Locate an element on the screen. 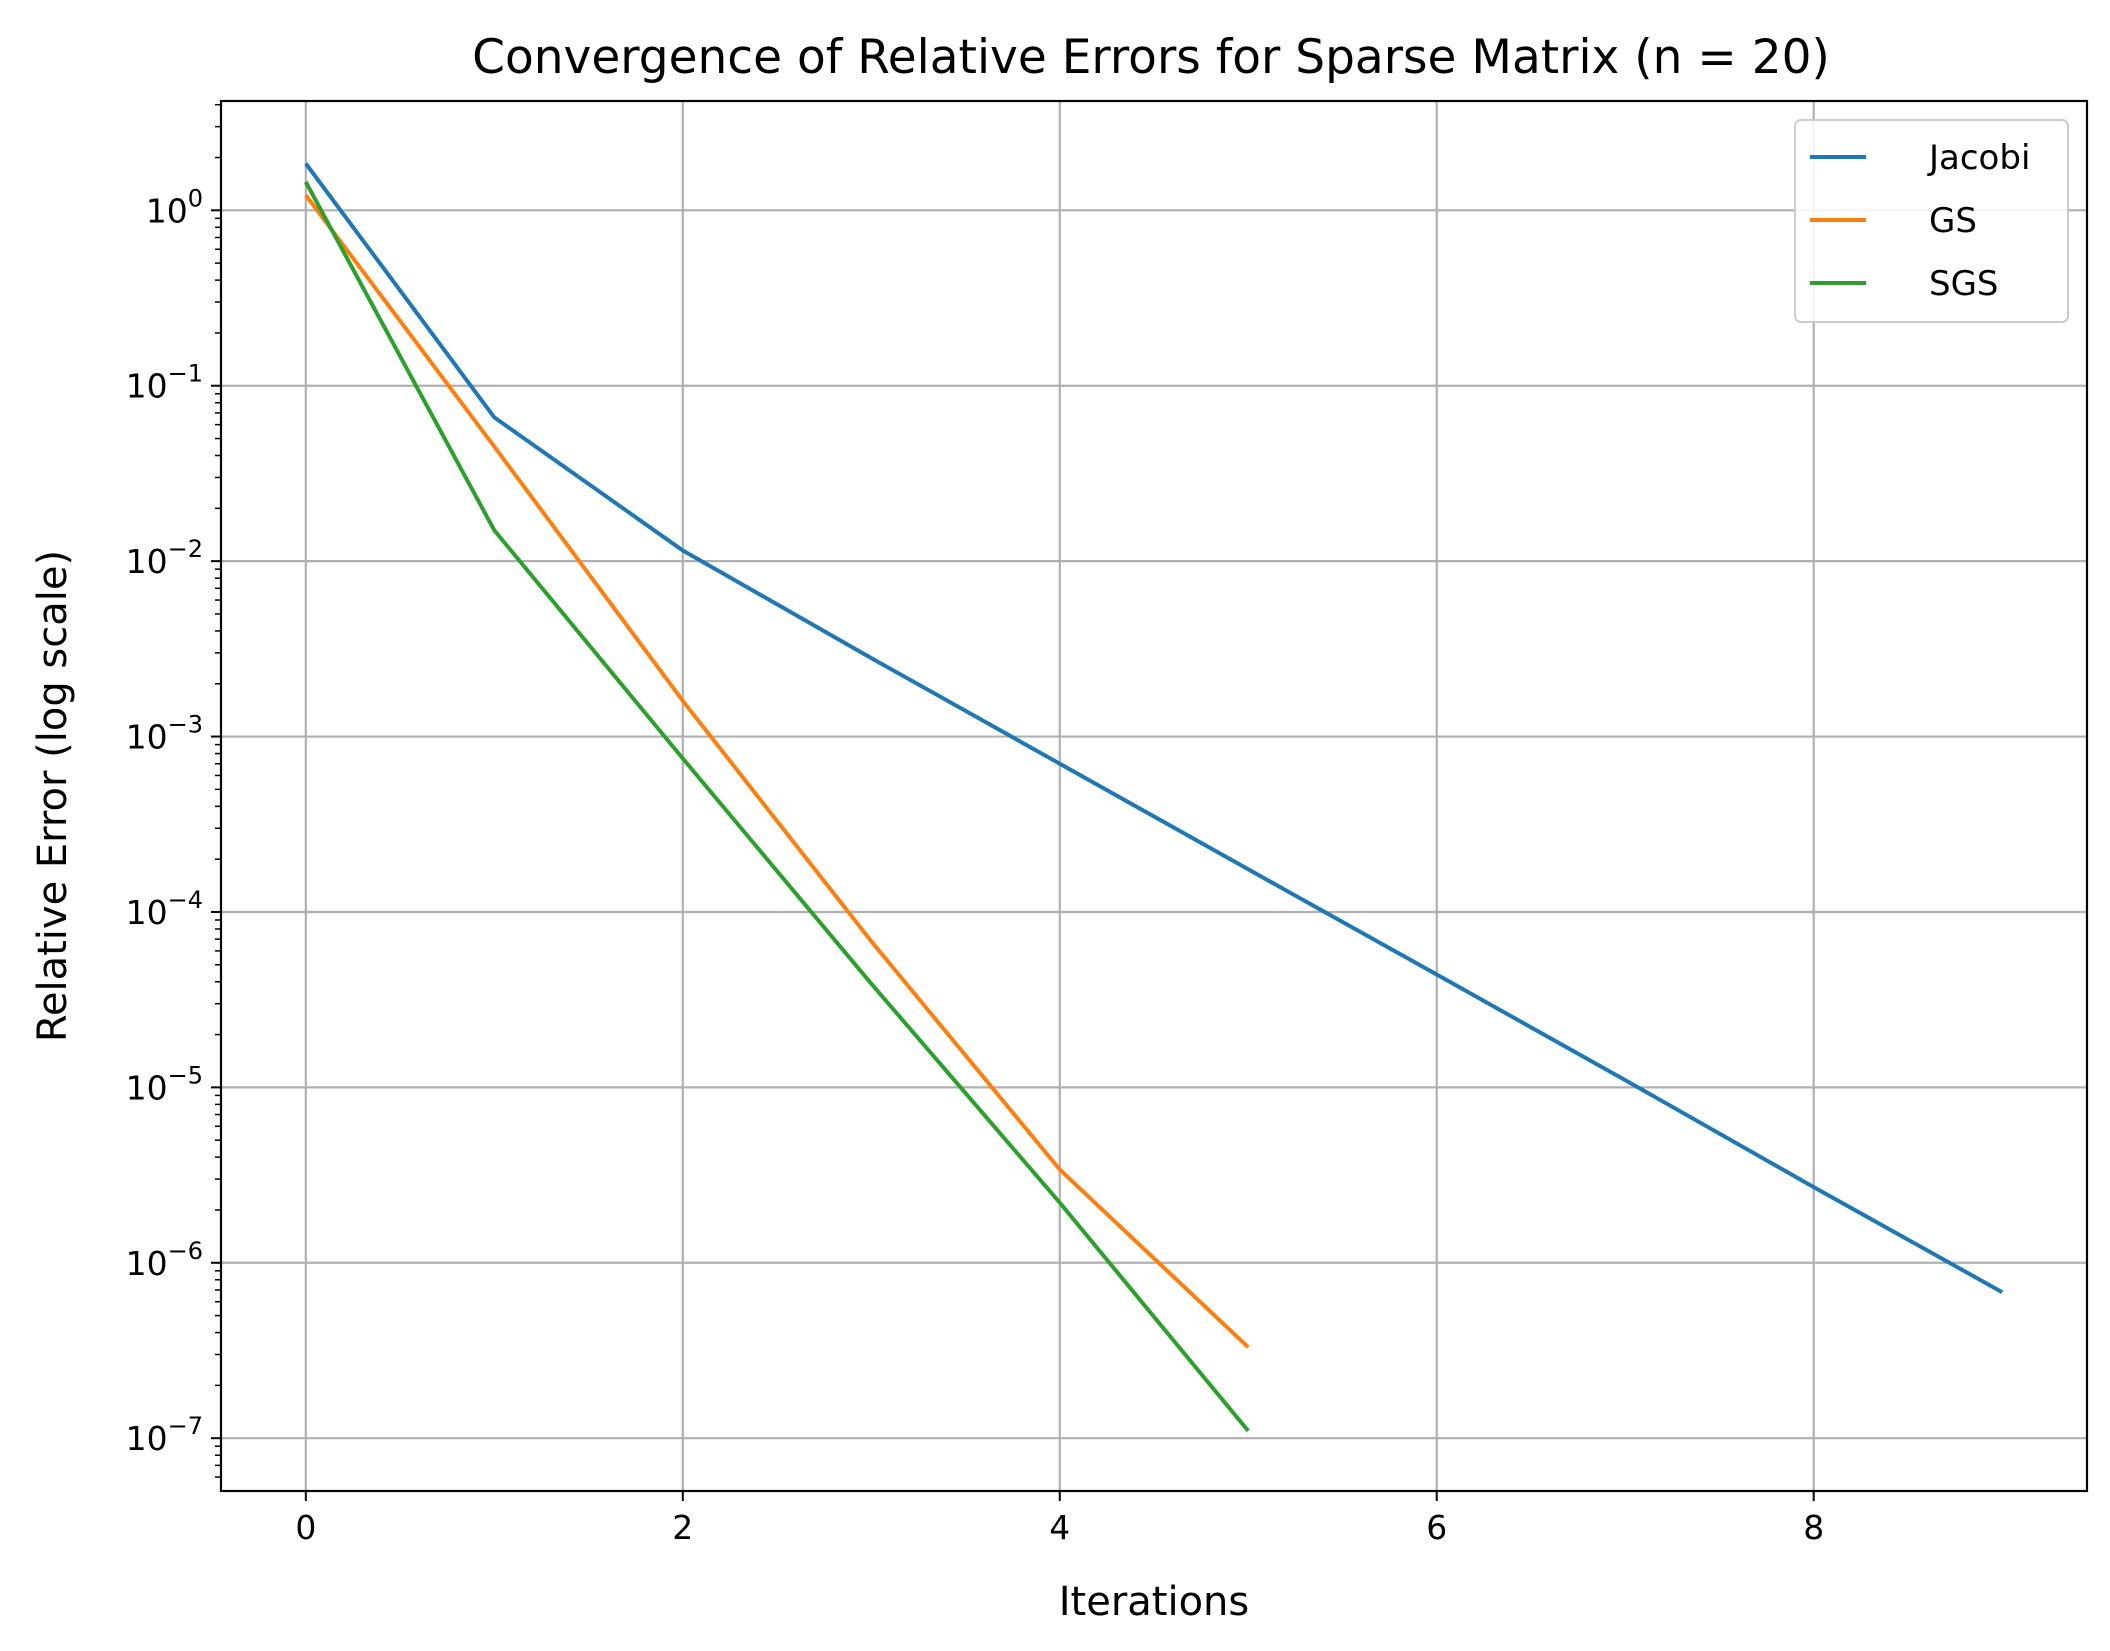 The image size is (2110, 1651). legend: Jacobi GS SGS is located at coordinates (1931, 221).